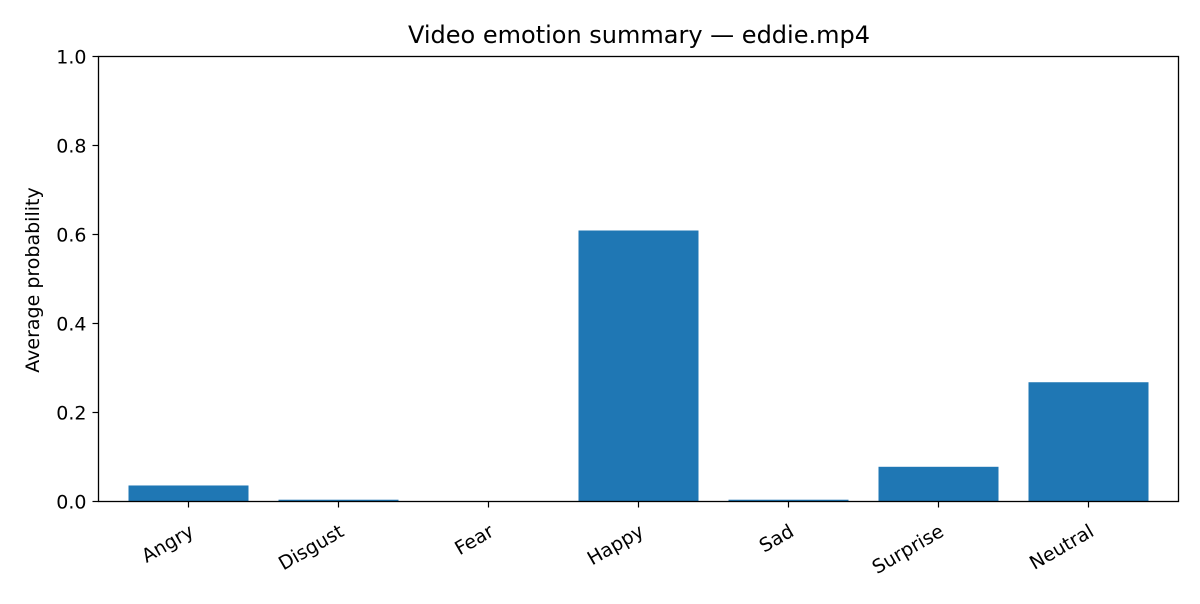  What do you see at coordinates (474, 540) in the screenshot?
I see `x-tick-label-fear: Fear` at bounding box center [474, 540].